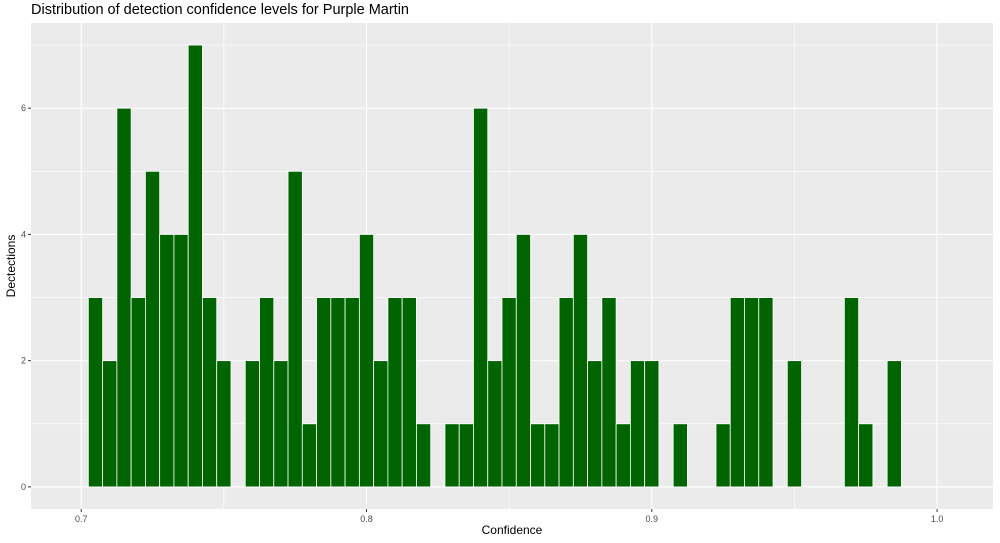 This screenshot has height=543, width=1000. Describe the element at coordinates (23, 361) in the screenshot. I see `y-tick-label: 2` at that location.